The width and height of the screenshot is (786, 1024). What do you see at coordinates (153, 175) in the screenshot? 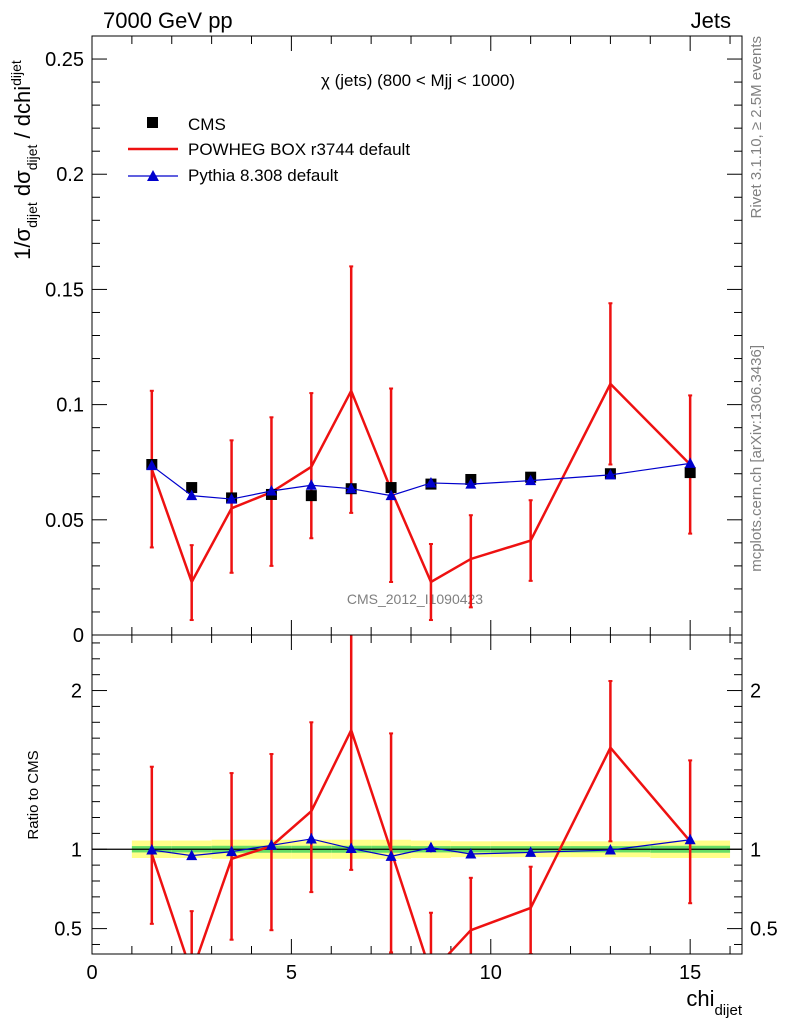
I see `legend-pythia-marker` at bounding box center [153, 175].